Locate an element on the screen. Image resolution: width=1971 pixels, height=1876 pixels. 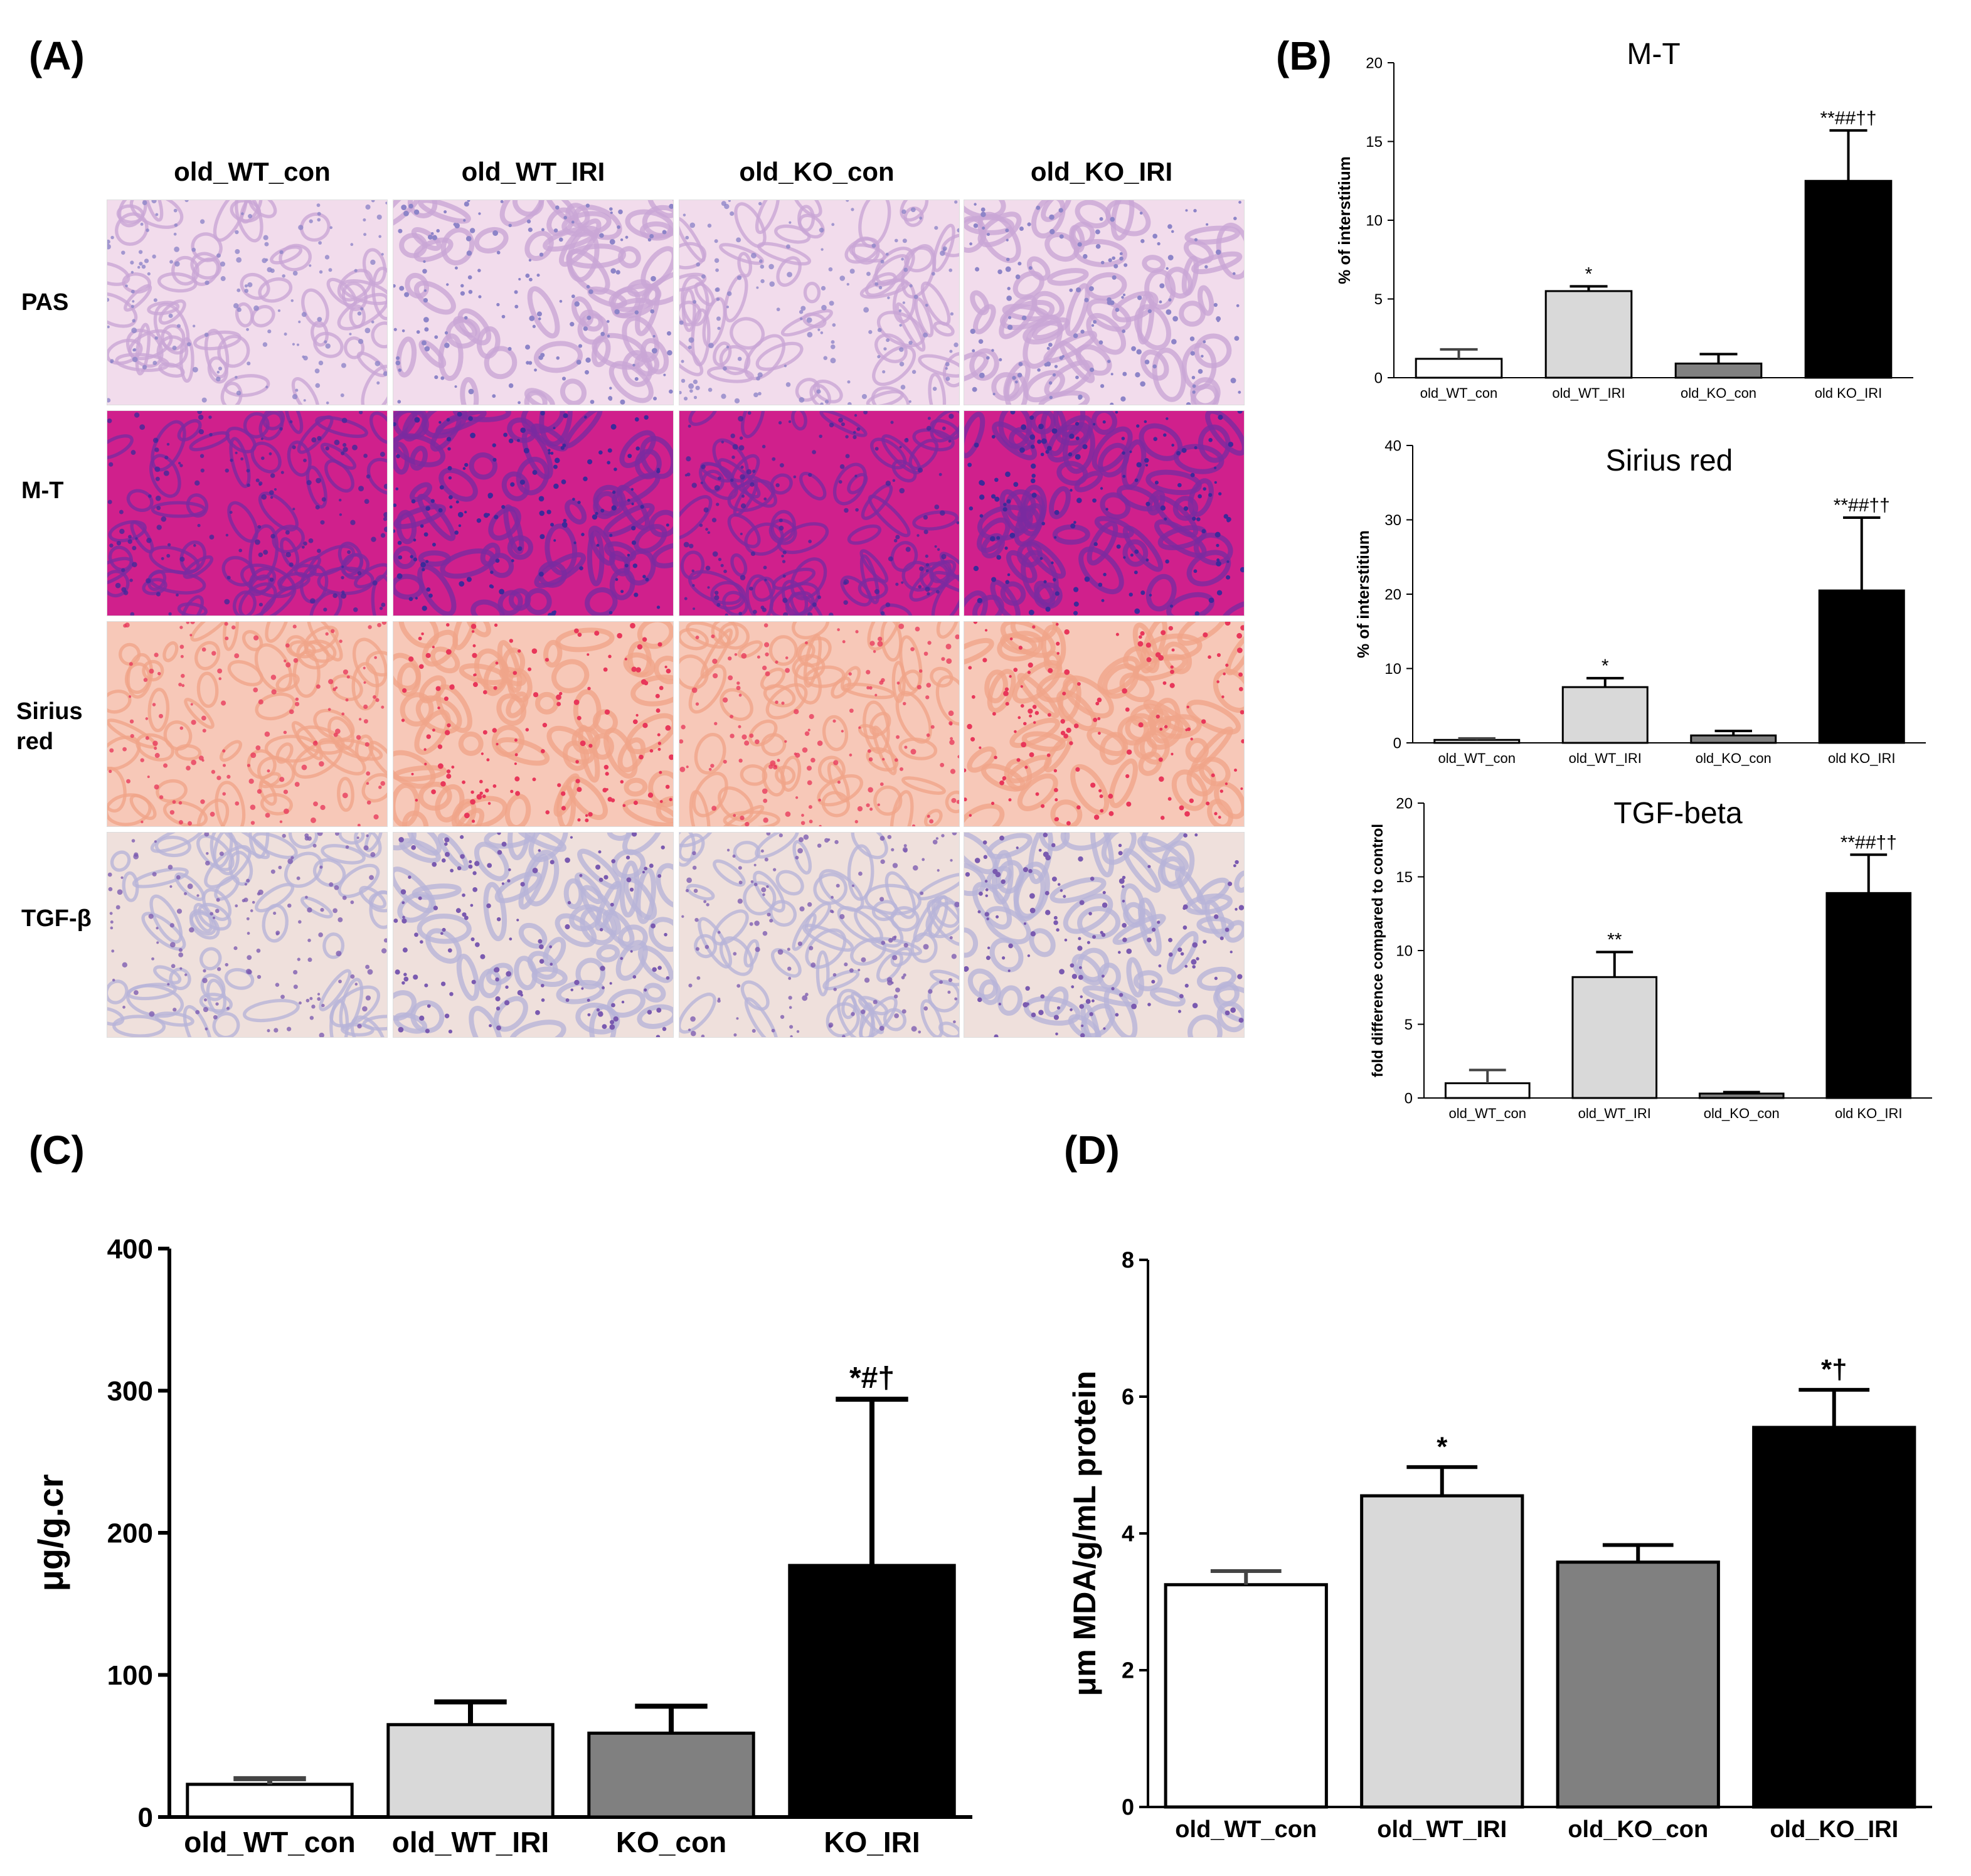
y-tick-label: 2 is located at coordinates (1128, 1670).